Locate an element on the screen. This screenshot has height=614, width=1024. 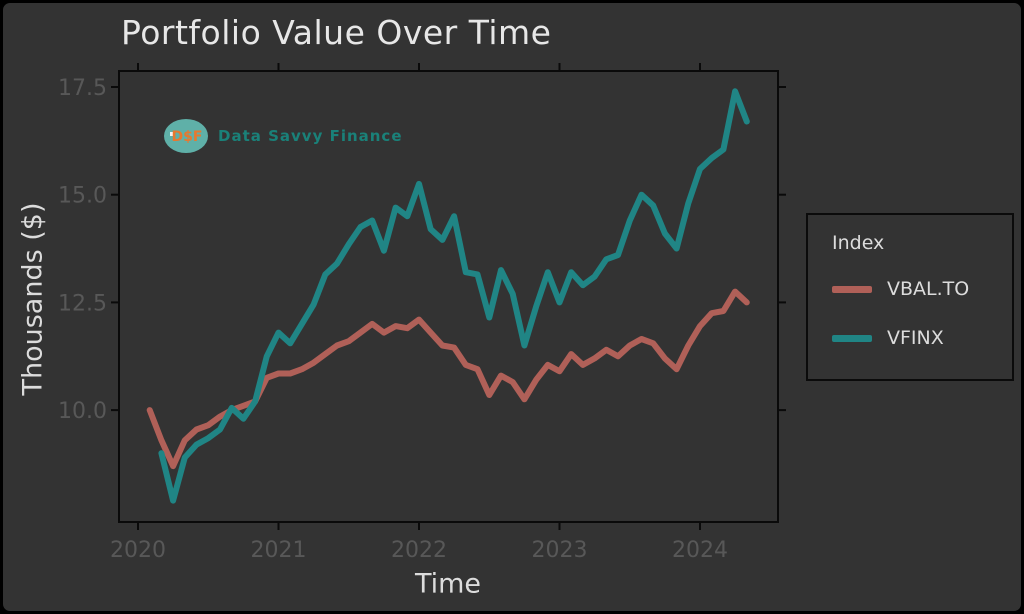
legend-item-vbal: VBAL.TO is located at coordinates (922, 289).